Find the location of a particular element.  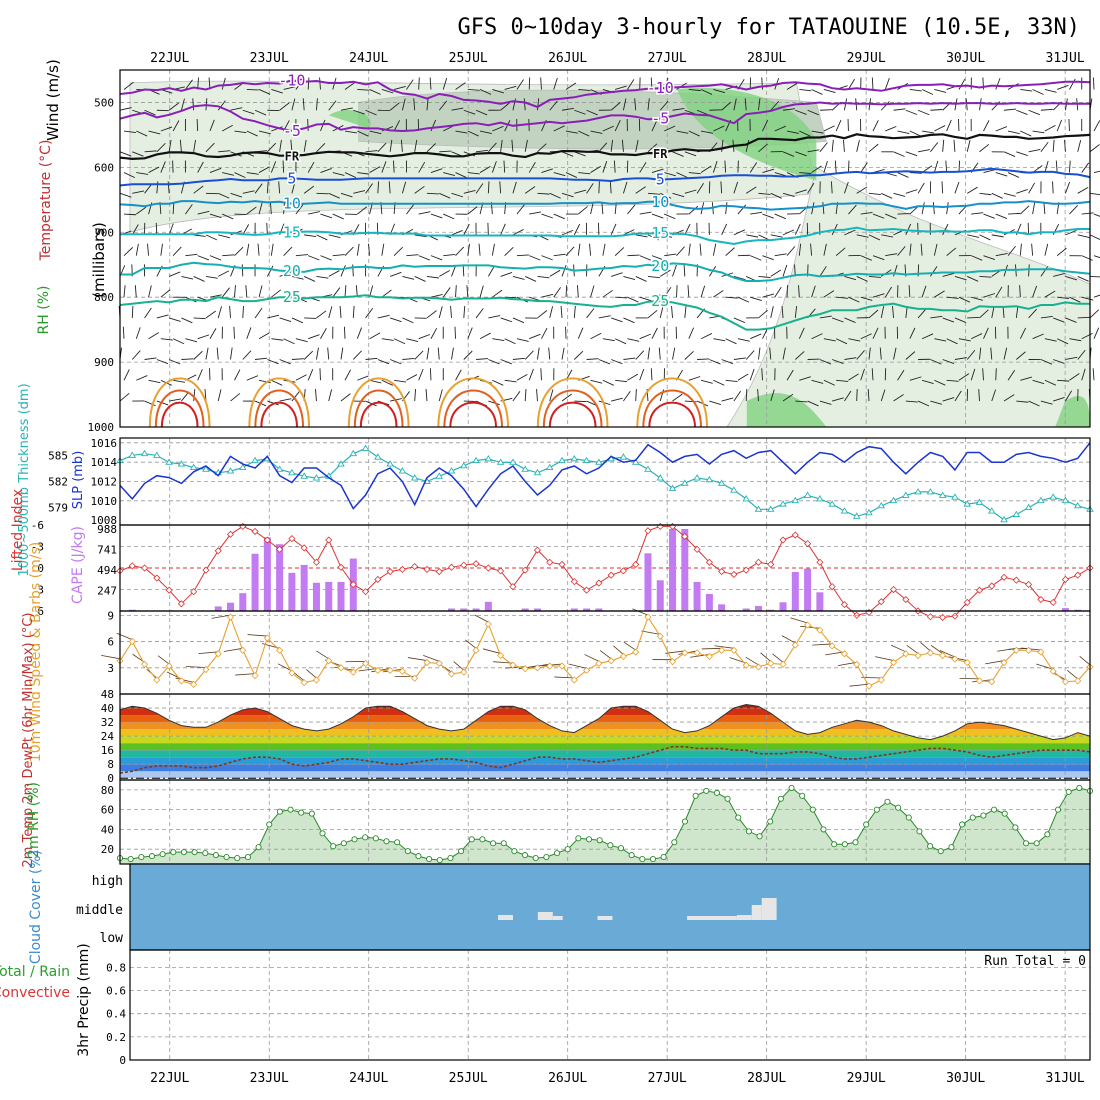

isotherm-label: FR is located at coordinates (292, 157).